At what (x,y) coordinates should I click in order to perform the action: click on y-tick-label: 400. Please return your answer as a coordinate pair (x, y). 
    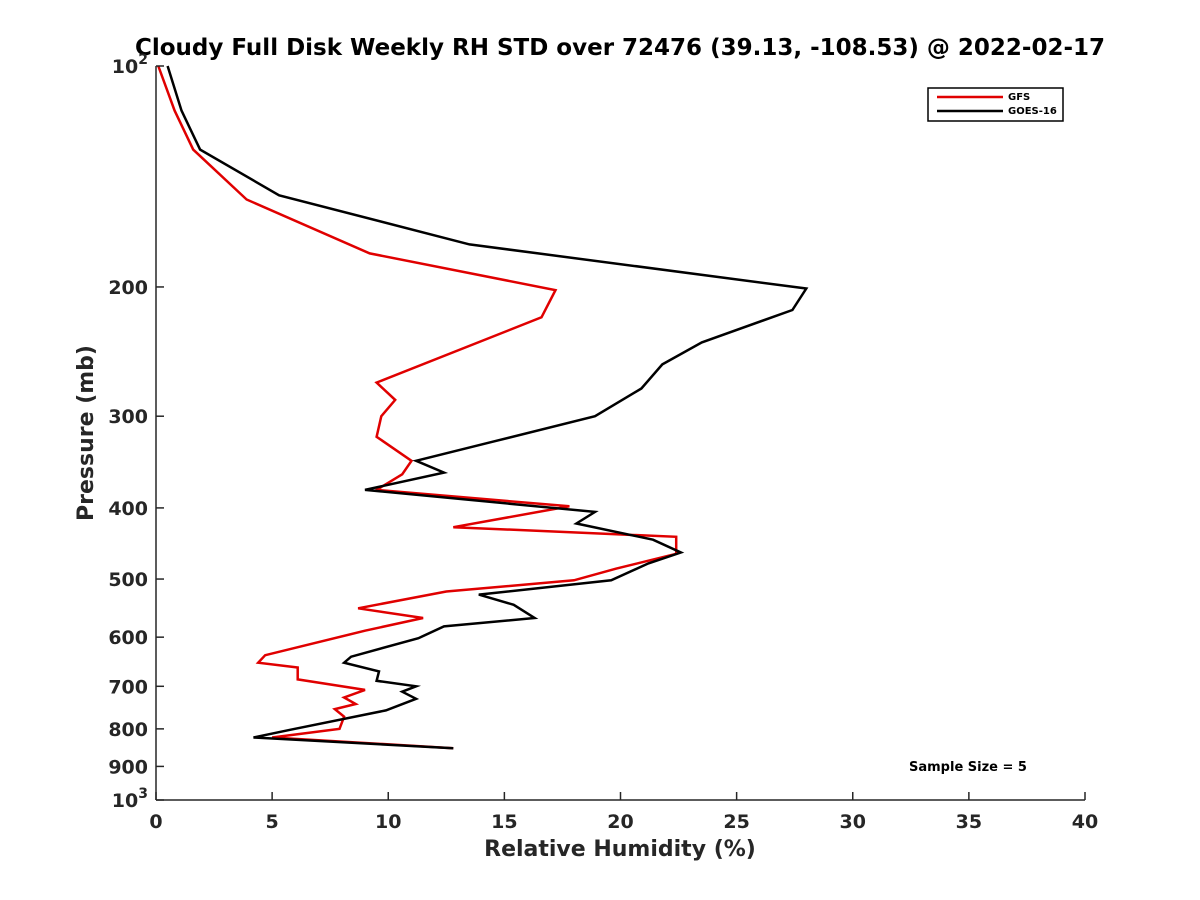
    Looking at the image, I should click on (128, 509).